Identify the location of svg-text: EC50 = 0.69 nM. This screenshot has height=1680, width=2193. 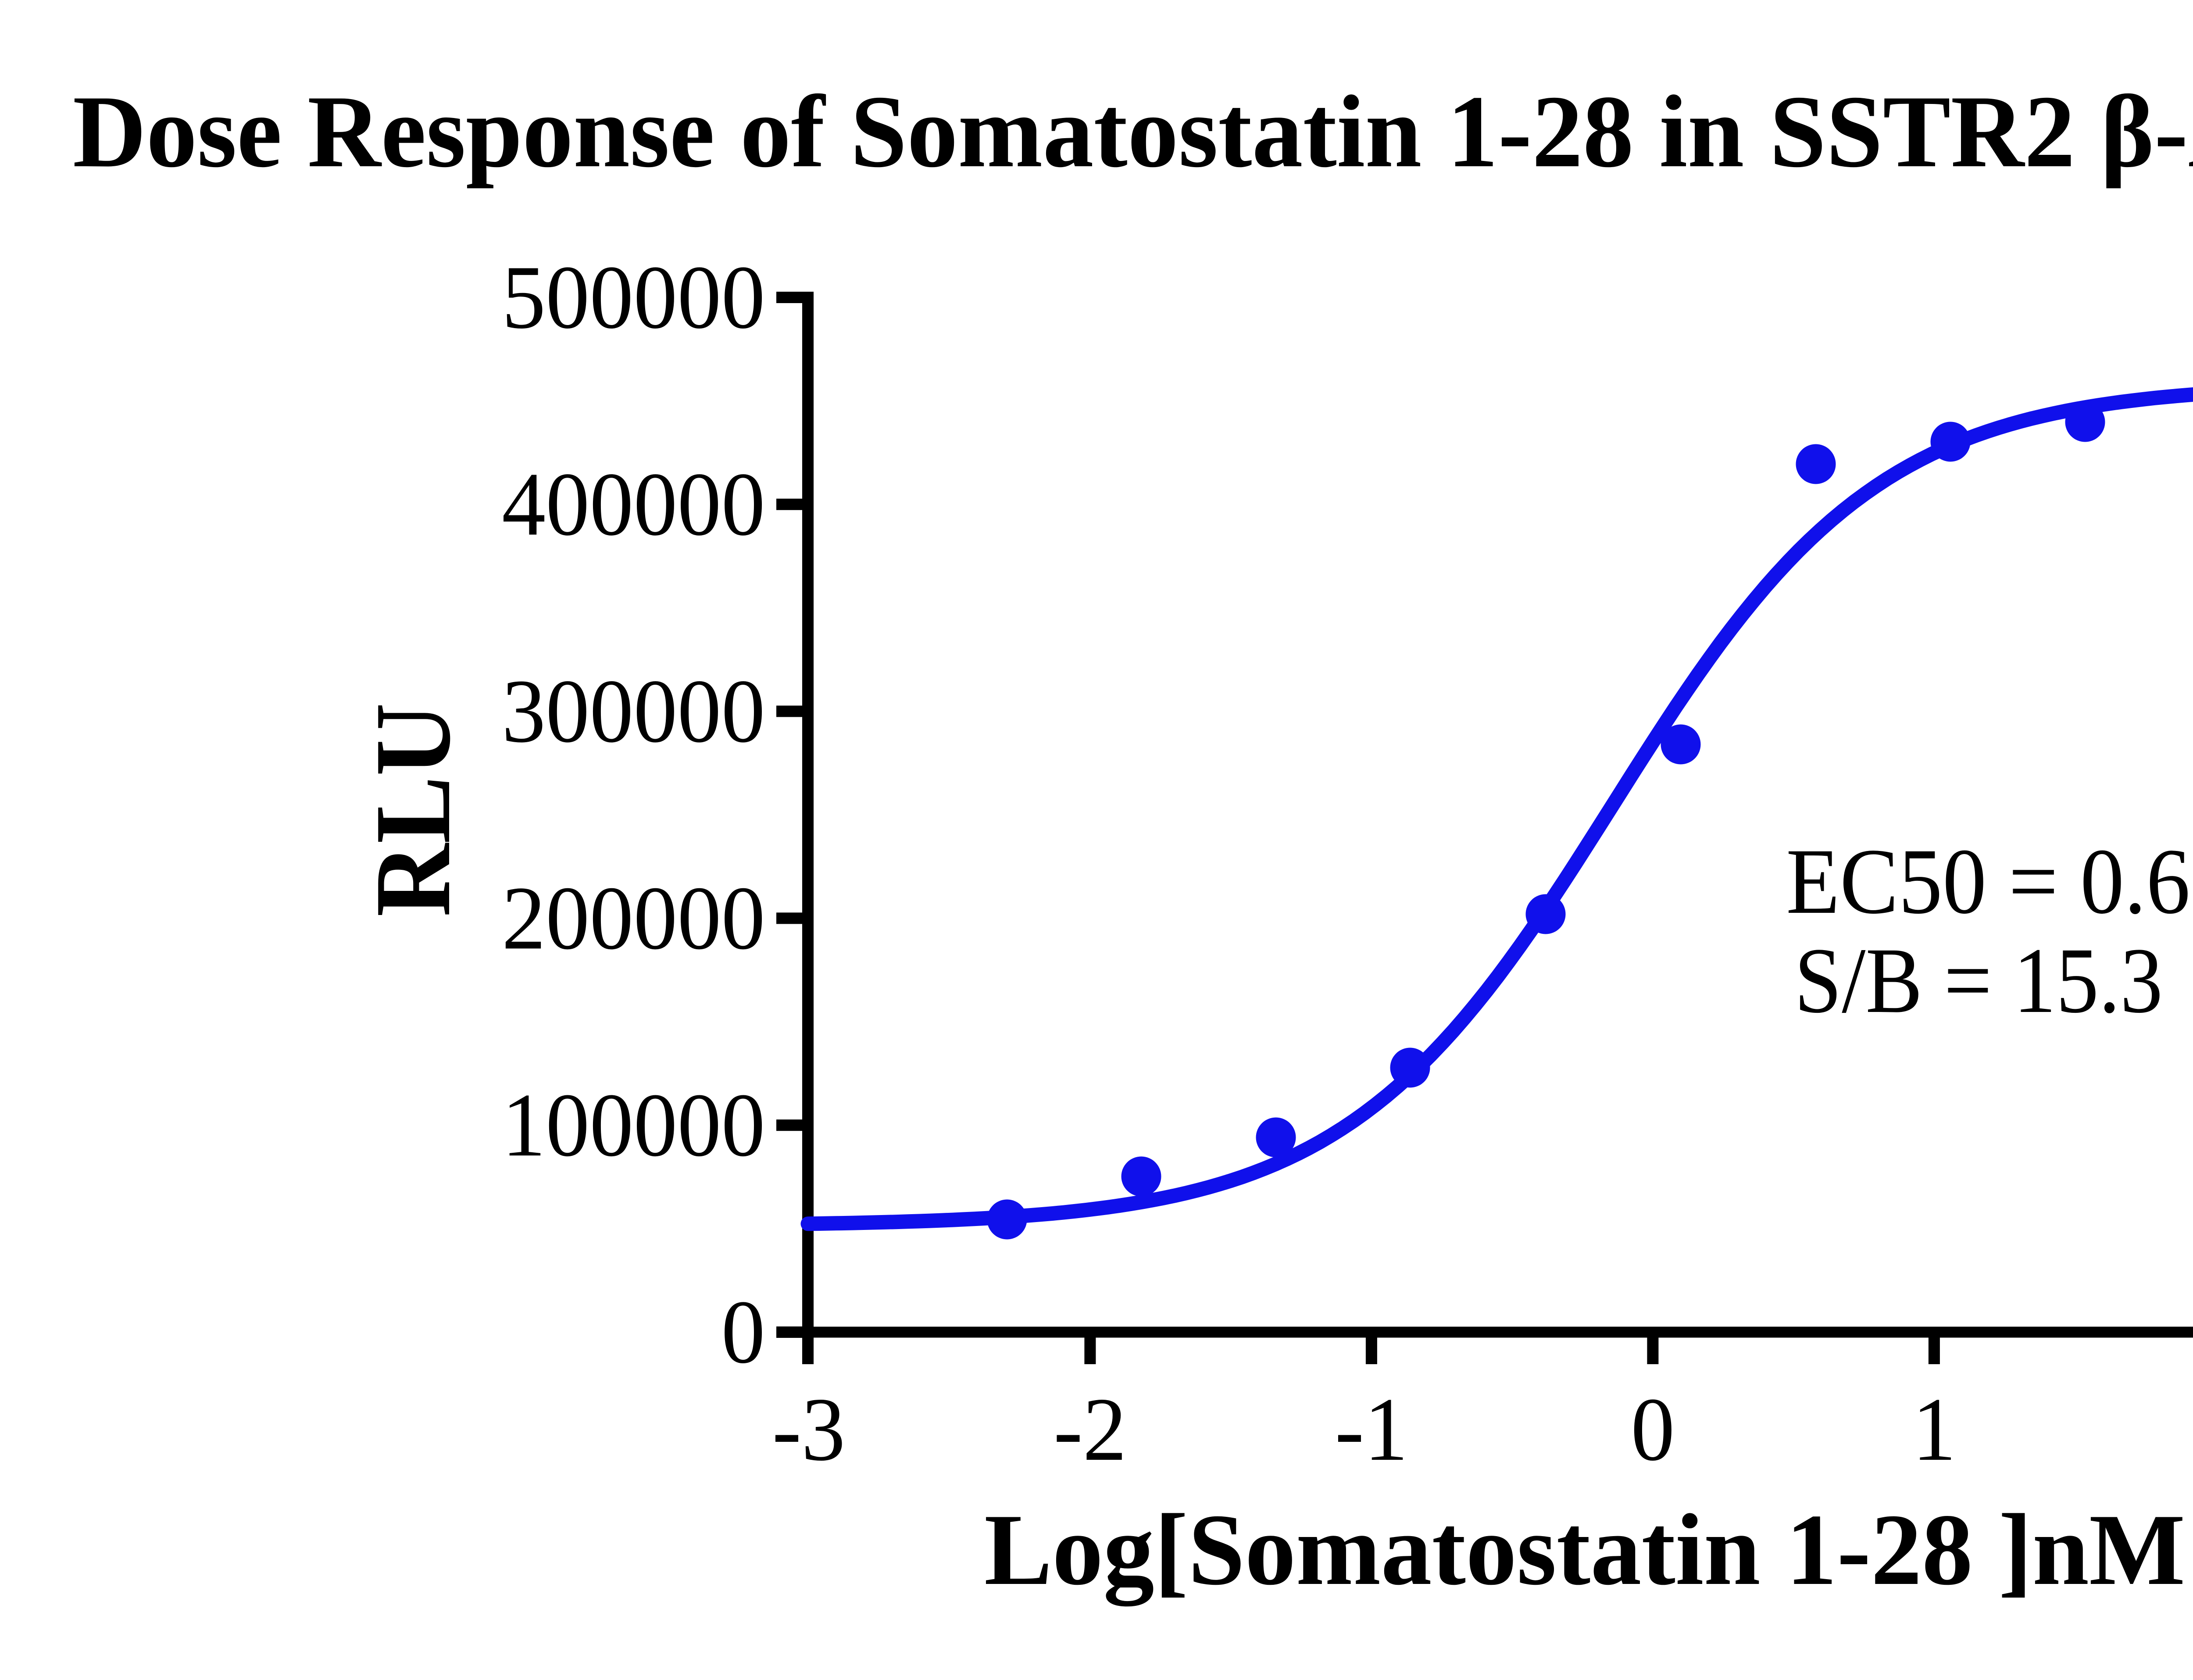
(1990, 881).